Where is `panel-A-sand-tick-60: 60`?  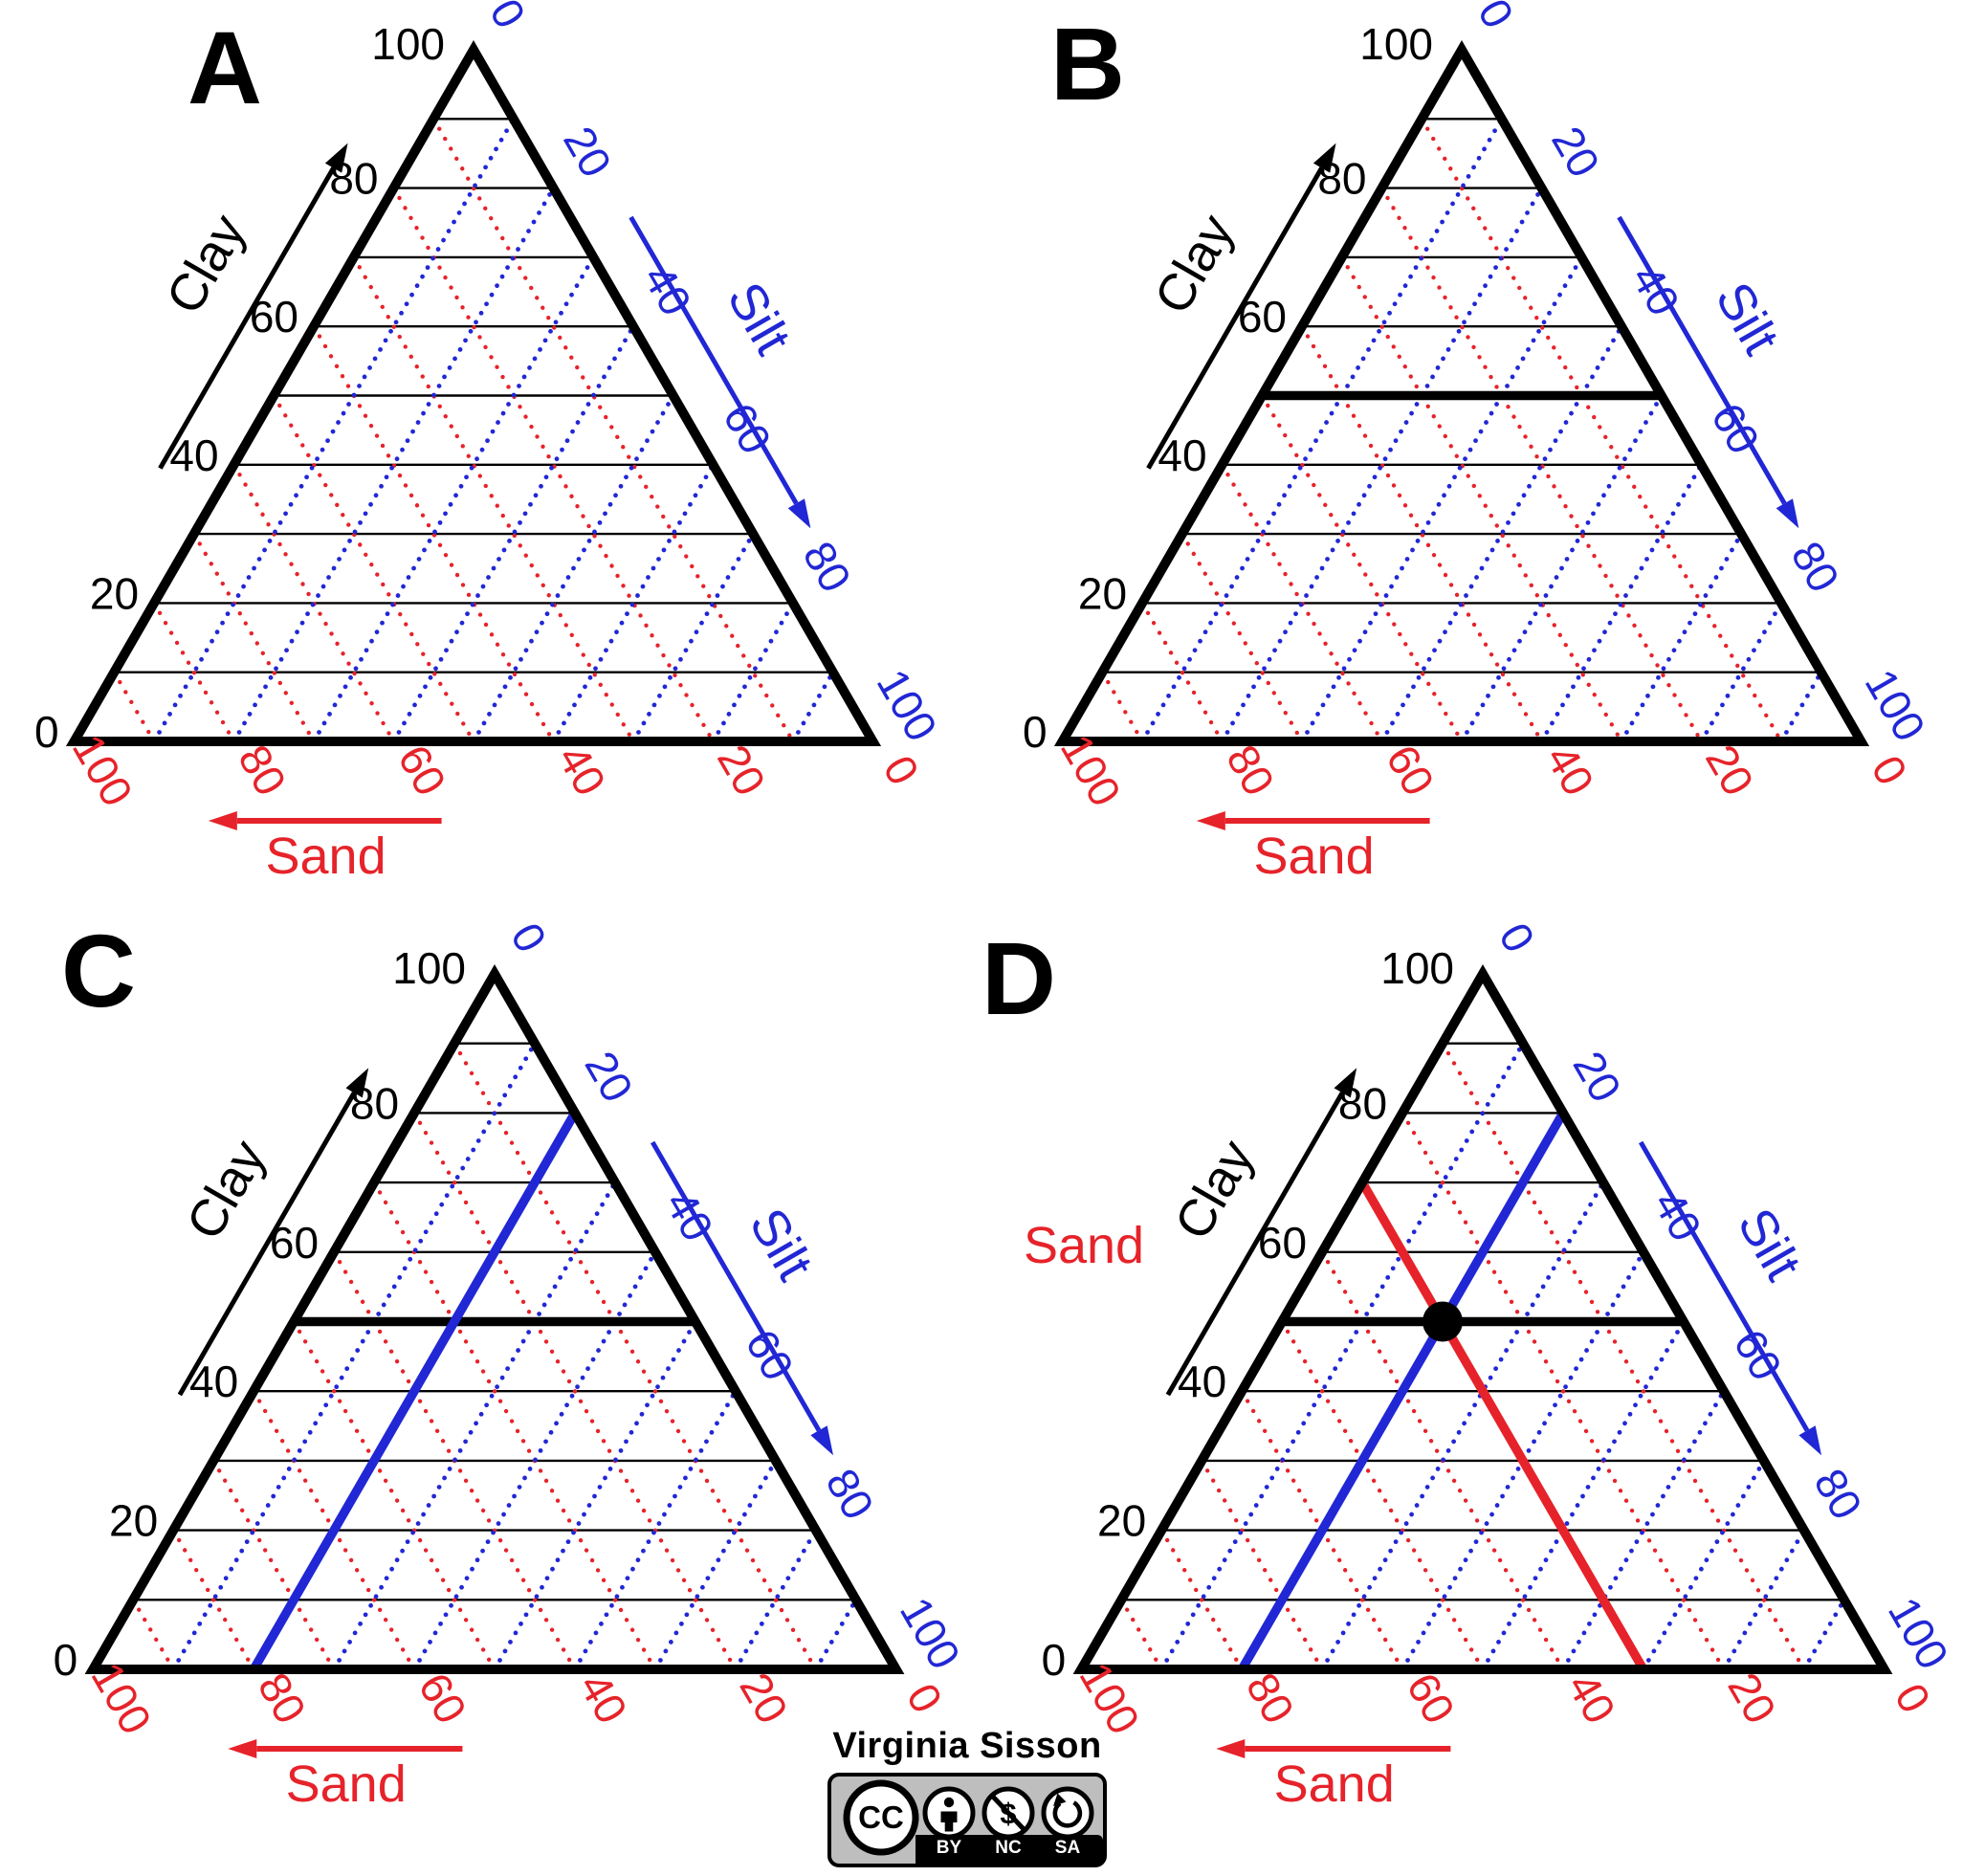
panel-A-sand-tick-60: 60 is located at coordinates (422, 770).